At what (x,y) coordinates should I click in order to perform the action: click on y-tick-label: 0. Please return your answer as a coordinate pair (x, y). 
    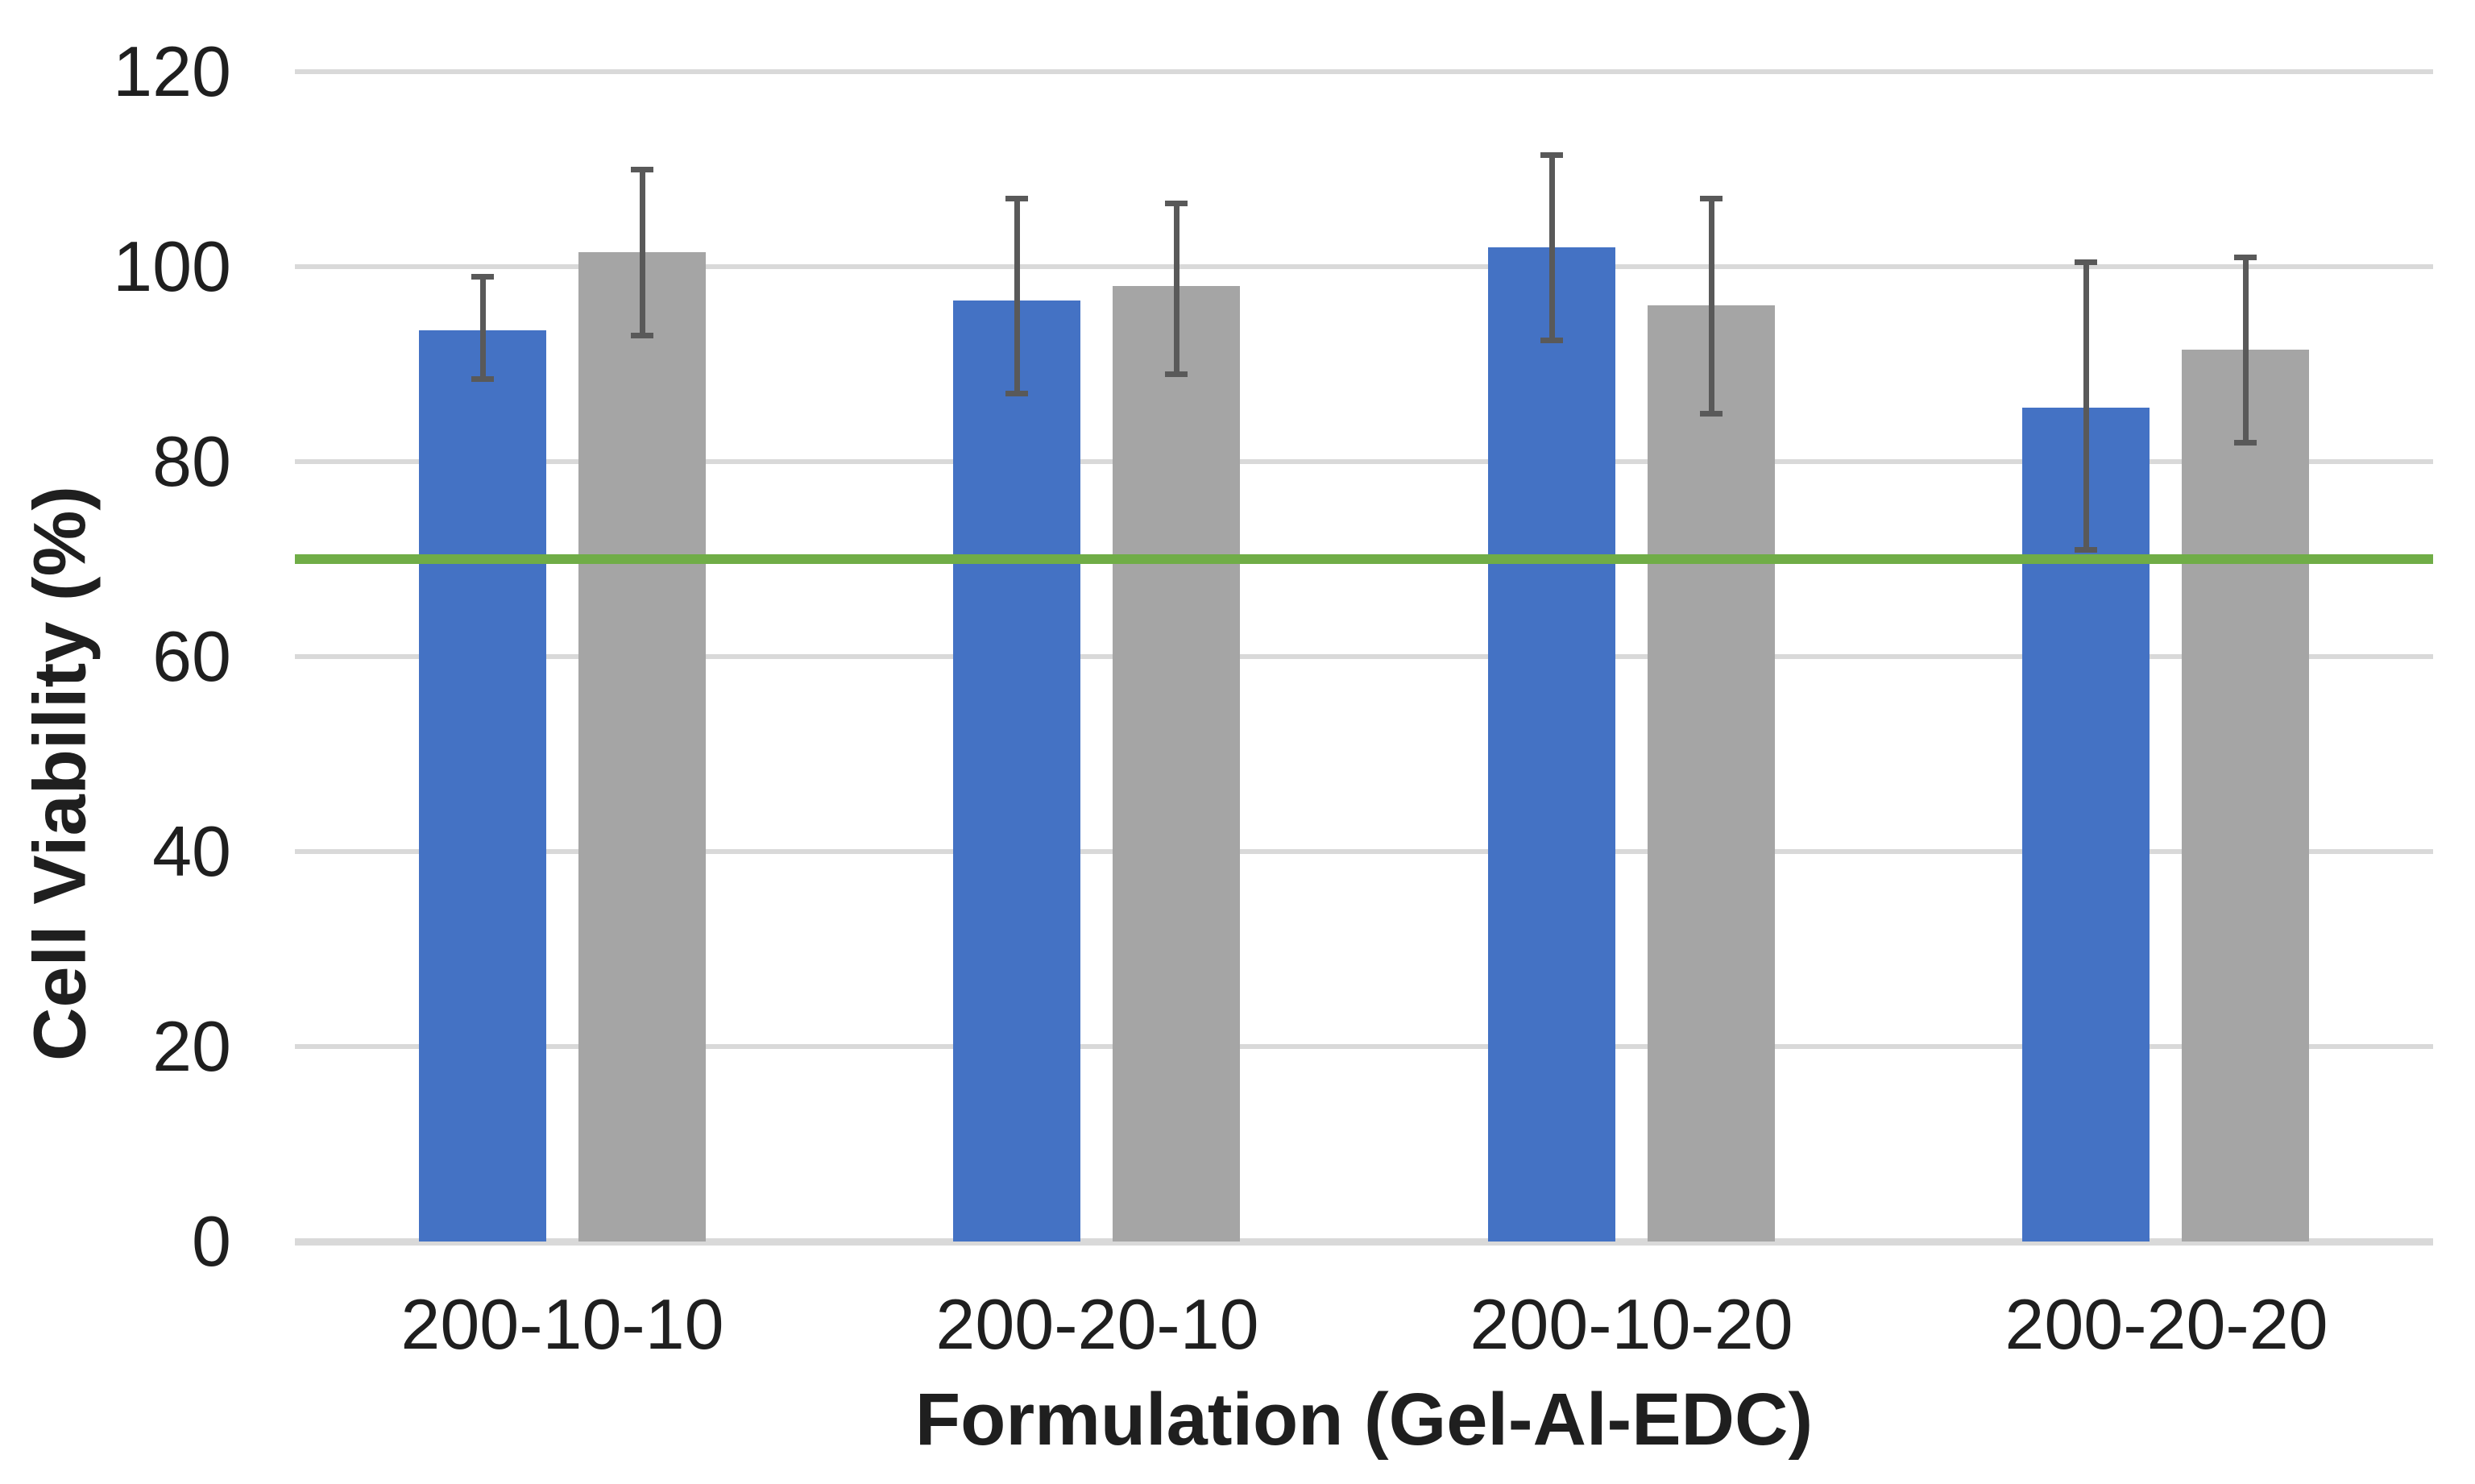
    Looking at the image, I should click on (211, 1241).